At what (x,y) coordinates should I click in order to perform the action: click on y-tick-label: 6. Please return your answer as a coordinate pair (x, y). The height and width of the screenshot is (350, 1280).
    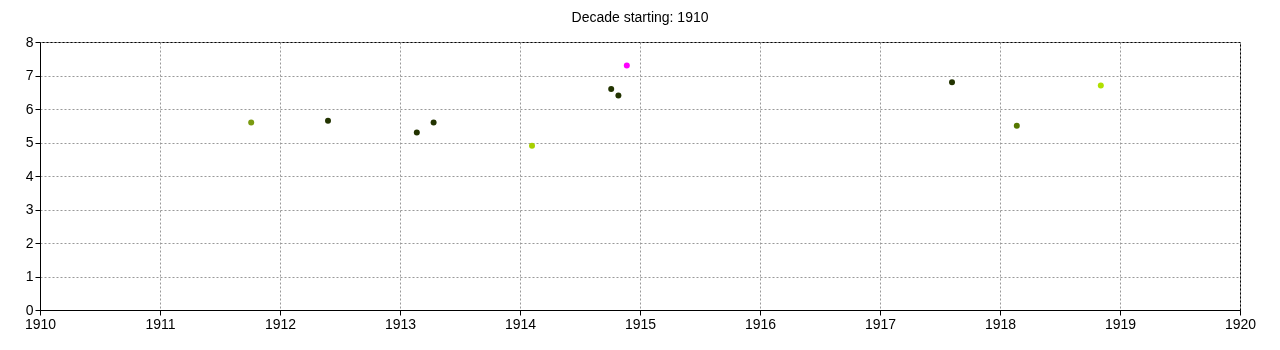
    Looking at the image, I should click on (29, 108).